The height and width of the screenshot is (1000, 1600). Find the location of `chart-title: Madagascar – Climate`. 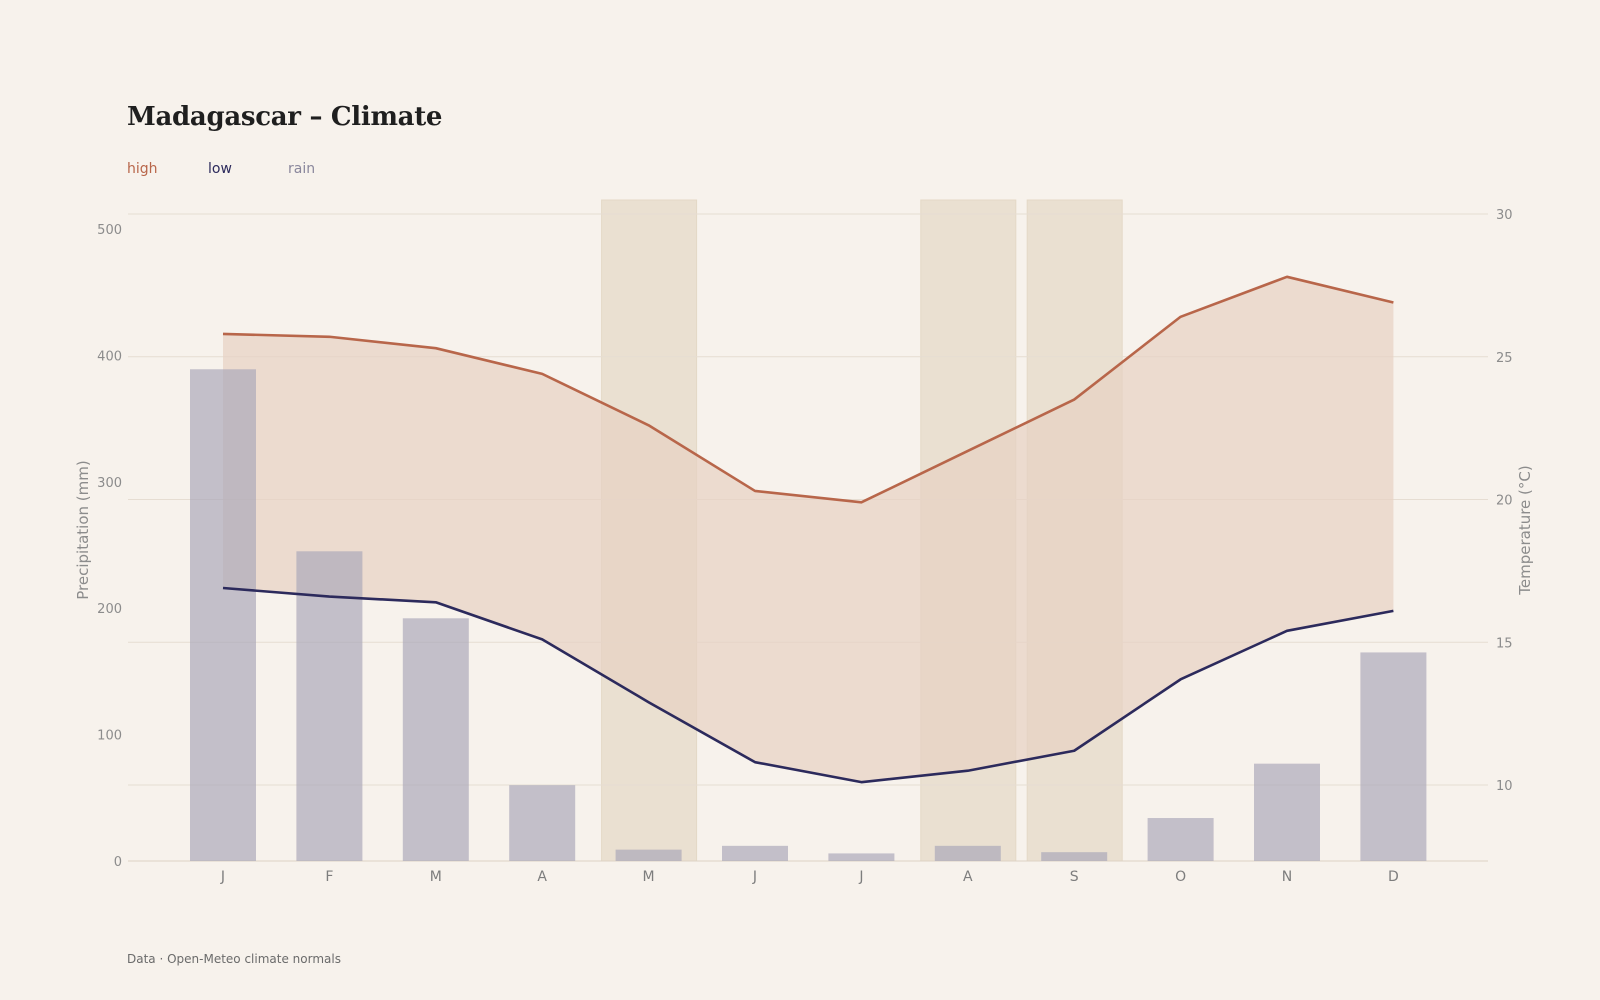

chart-title: Madagascar – Climate is located at coordinates (285, 117).